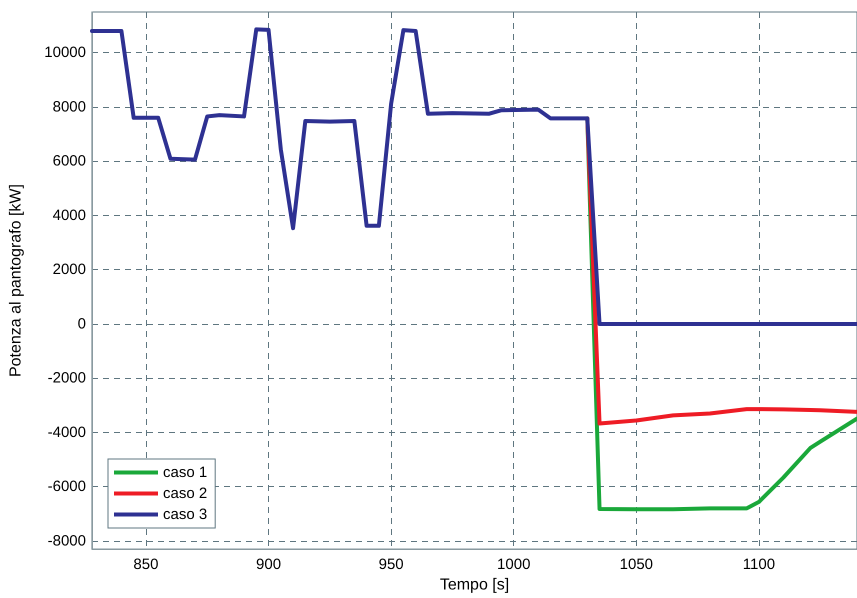 The height and width of the screenshot is (598, 857). I want to click on x-tick-label: 900, so click(269, 565).